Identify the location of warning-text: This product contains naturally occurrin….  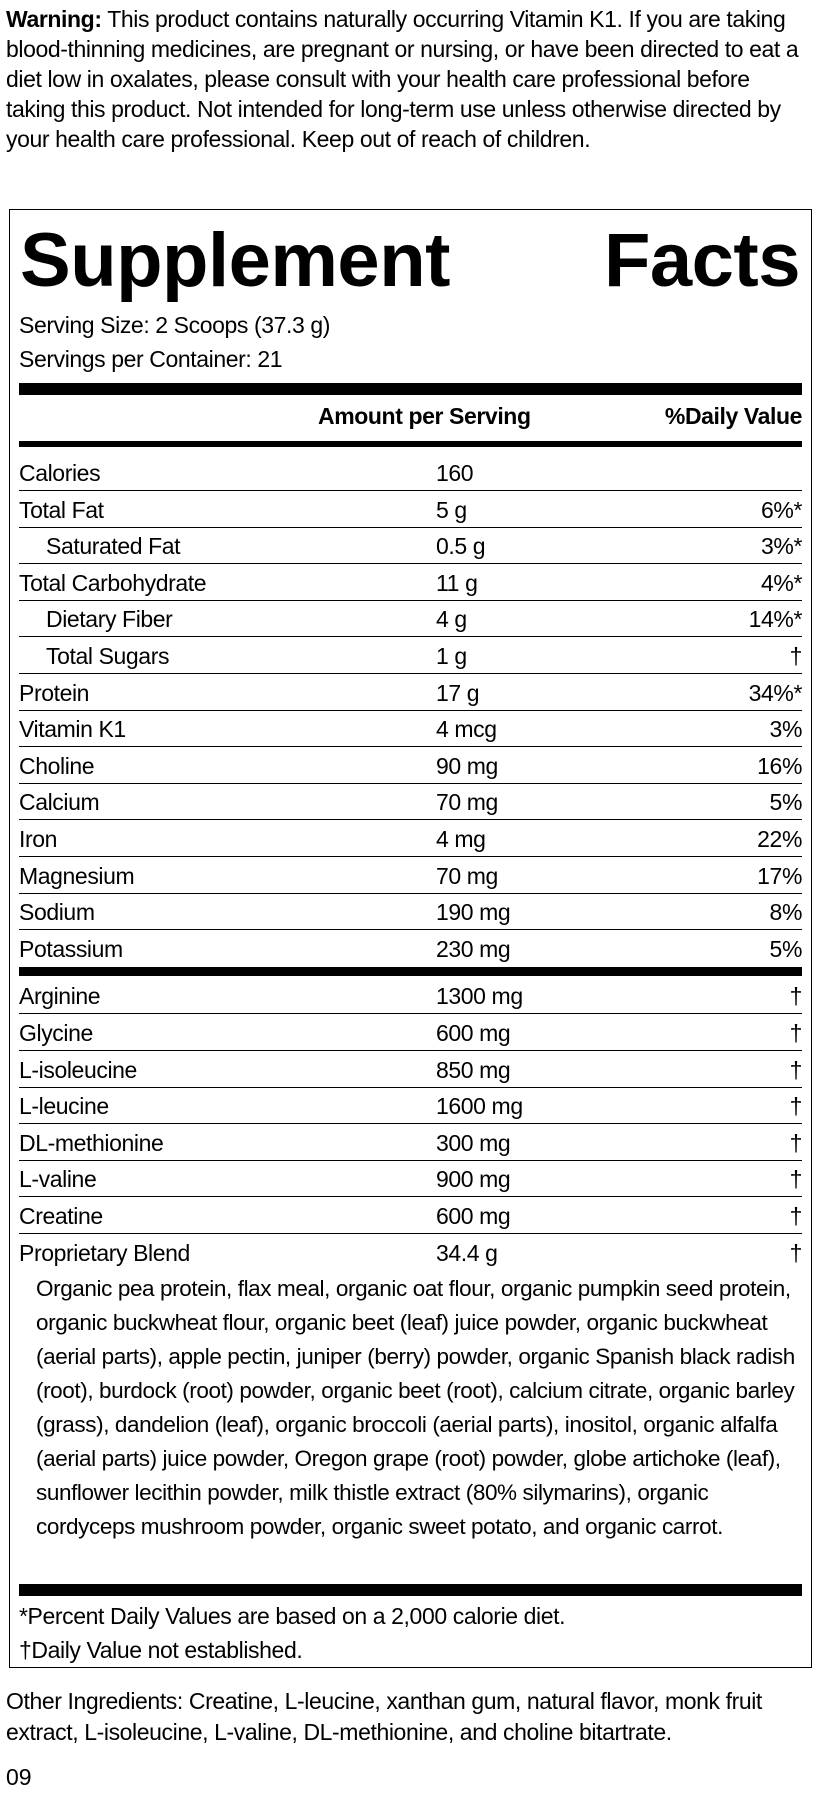
(402, 79).